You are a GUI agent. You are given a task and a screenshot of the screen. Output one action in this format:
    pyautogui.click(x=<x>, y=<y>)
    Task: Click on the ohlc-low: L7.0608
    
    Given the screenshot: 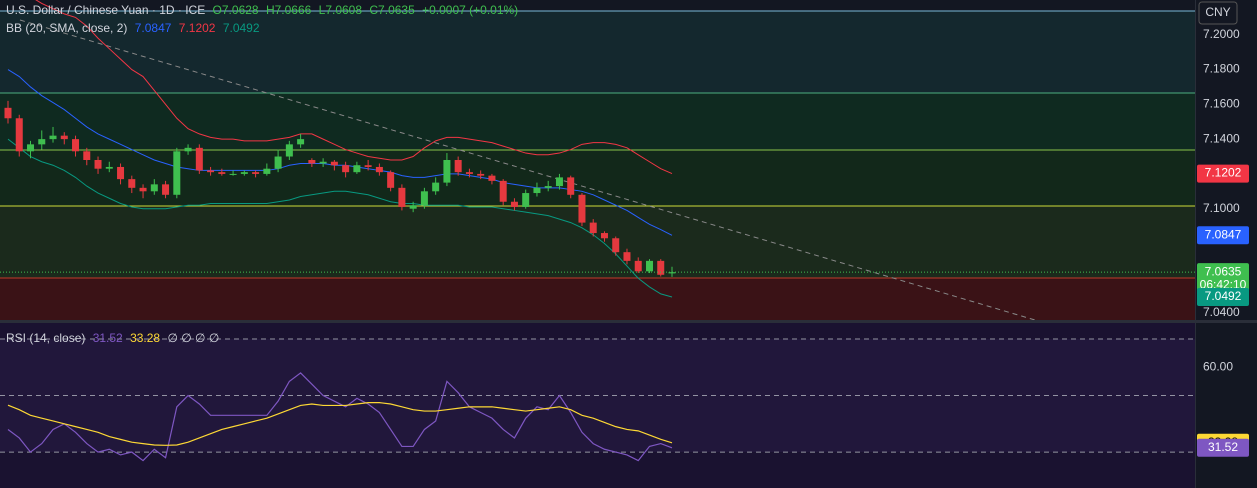 What is the action you would take?
    pyautogui.click(x=340, y=10)
    